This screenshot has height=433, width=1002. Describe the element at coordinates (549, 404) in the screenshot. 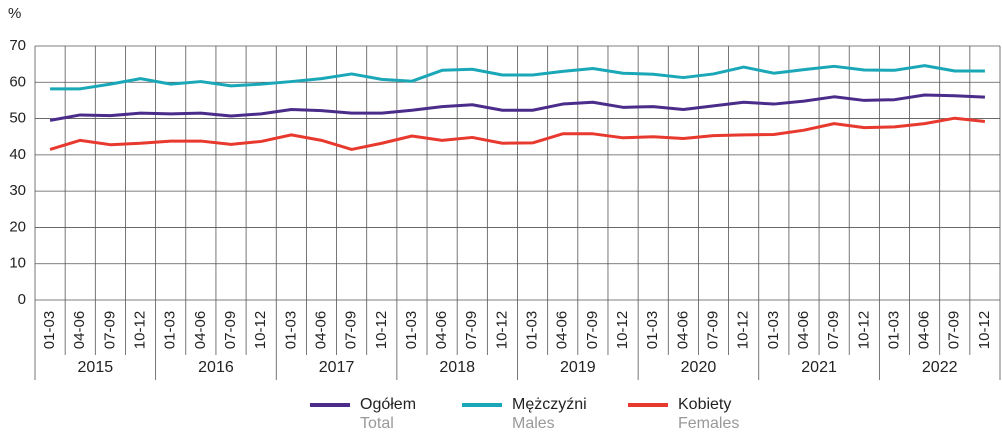

I see `legend-label: Mężczyźni` at that location.